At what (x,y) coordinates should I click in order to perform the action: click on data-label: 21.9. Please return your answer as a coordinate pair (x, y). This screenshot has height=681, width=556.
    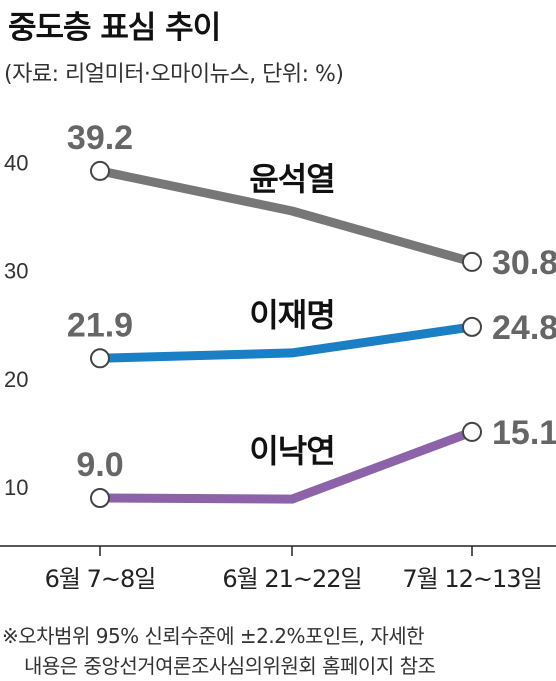
    Looking at the image, I should click on (100, 325).